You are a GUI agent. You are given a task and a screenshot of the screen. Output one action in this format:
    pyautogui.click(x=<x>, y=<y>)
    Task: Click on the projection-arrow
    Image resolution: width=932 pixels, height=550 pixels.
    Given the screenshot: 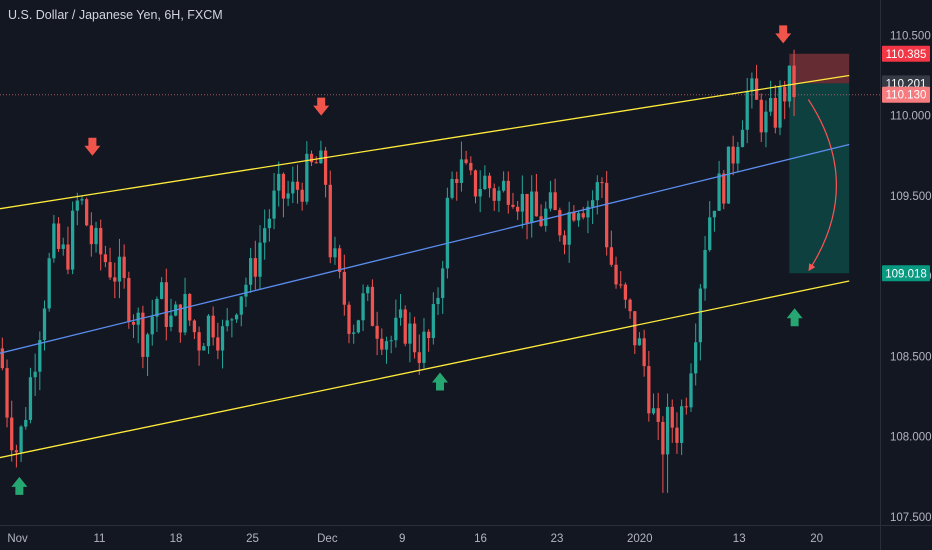 What is the action you would take?
    pyautogui.click(x=822, y=185)
    